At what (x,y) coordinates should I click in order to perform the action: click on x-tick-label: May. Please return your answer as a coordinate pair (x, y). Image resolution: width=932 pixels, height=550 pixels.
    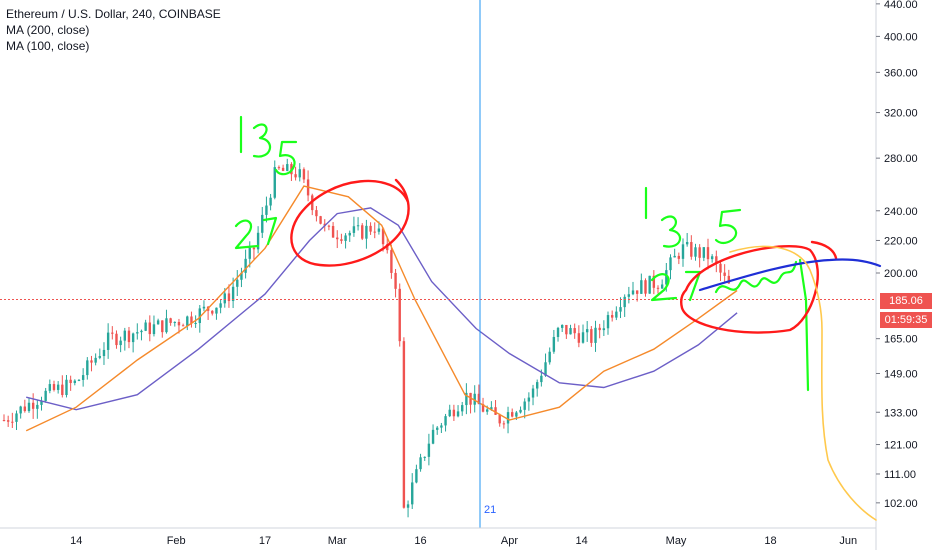
    Looking at the image, I should click on (676, 541).